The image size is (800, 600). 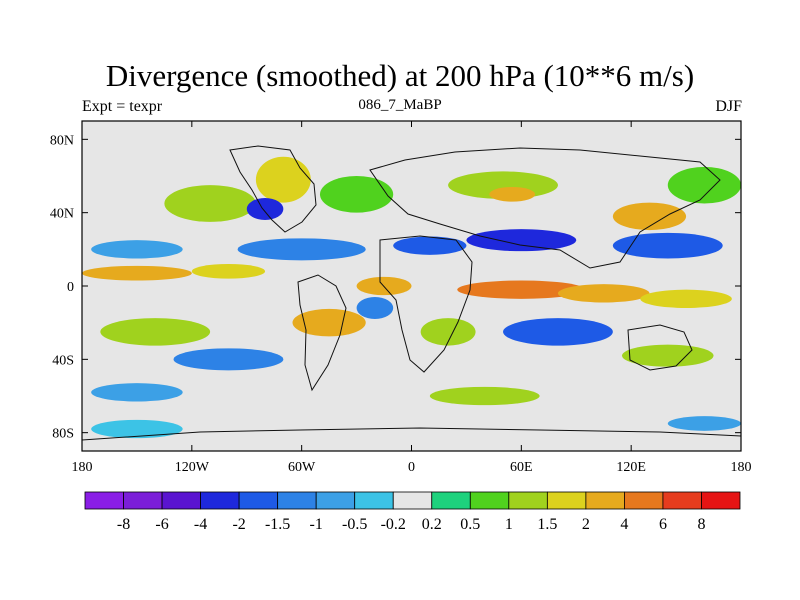 I want to click on x-tick-label-3: 0, so click(x=411, y=467).